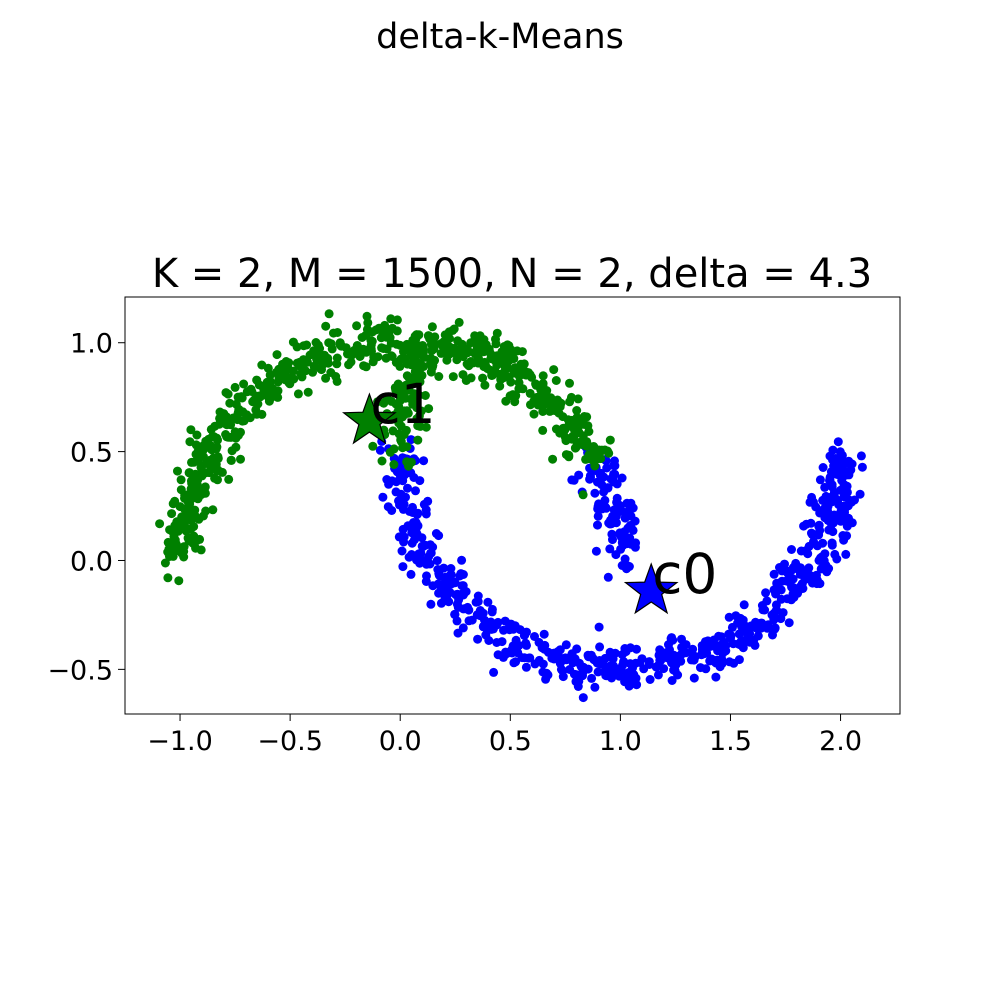  Describe the element at coordinates (529, 493) in the screenshot. I see `centroid-markers: c0 c1` at that location.